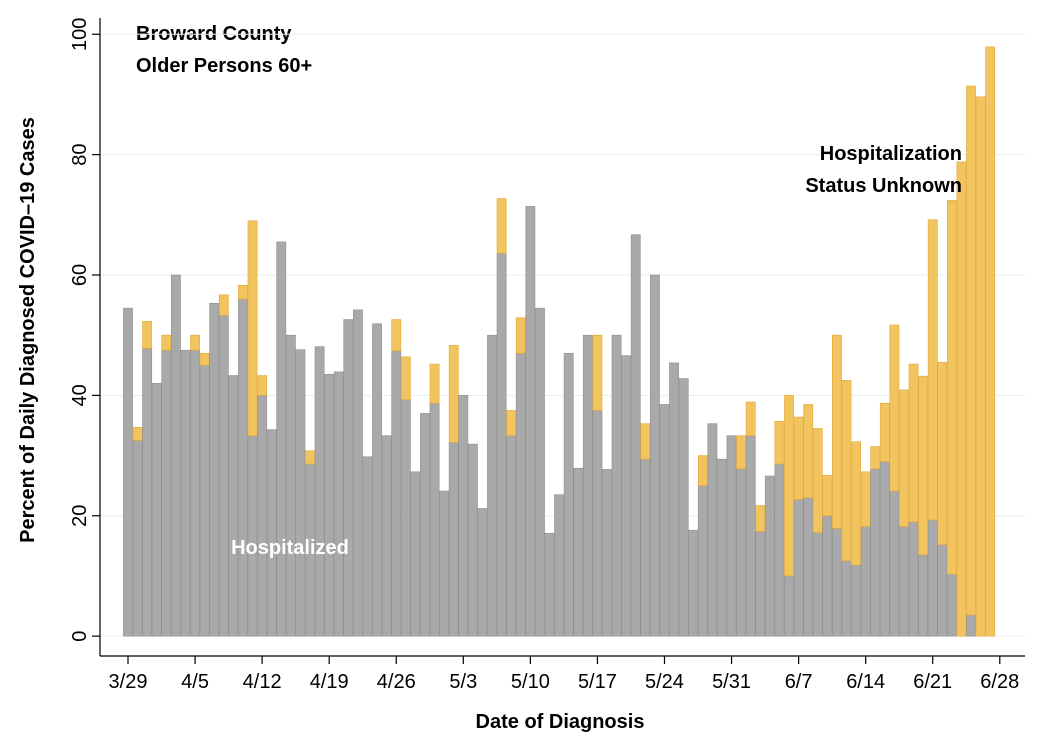  Describe the element at coordinates (865, 682) in the screenshot. I see `x-tick-label: 6/14` at that location.